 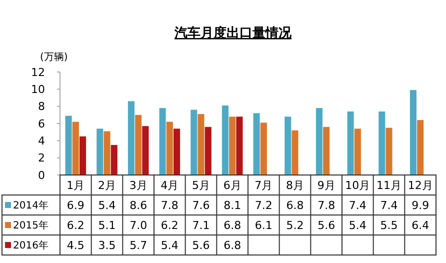 What do you see at coordinates (421, 205) in the screenshot?
I see `data-label: 9.9` at bounding box center [421, 205].